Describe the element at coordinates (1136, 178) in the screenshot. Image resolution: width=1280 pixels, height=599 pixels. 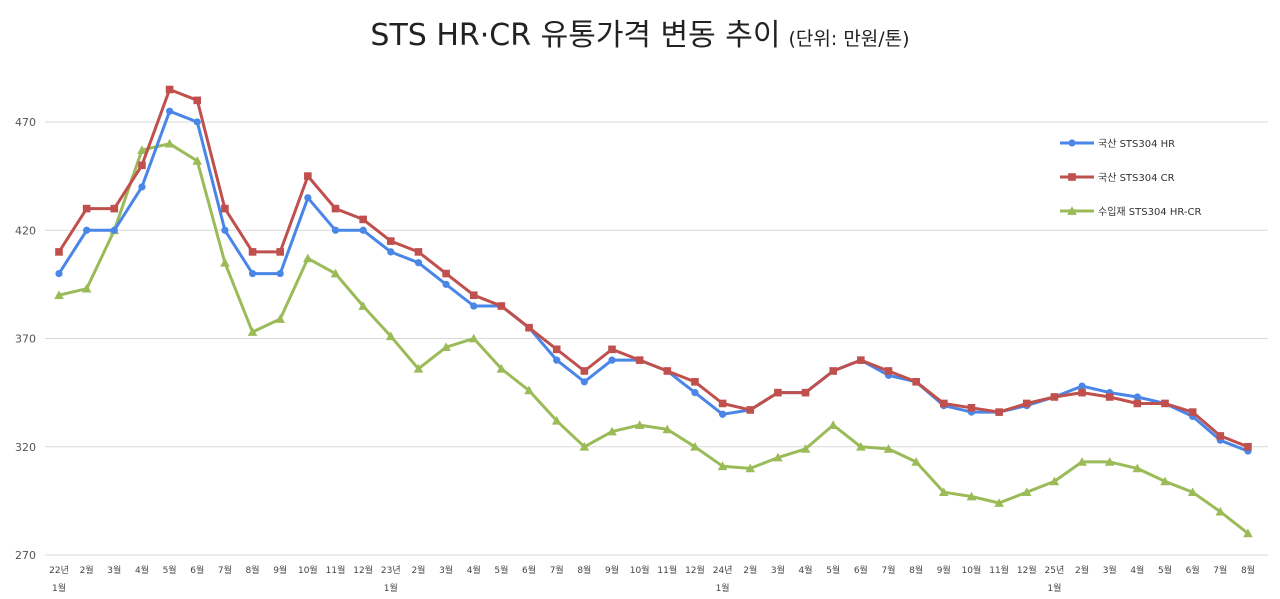
I see `legend-label: 국산 STS304 CR` at that location.